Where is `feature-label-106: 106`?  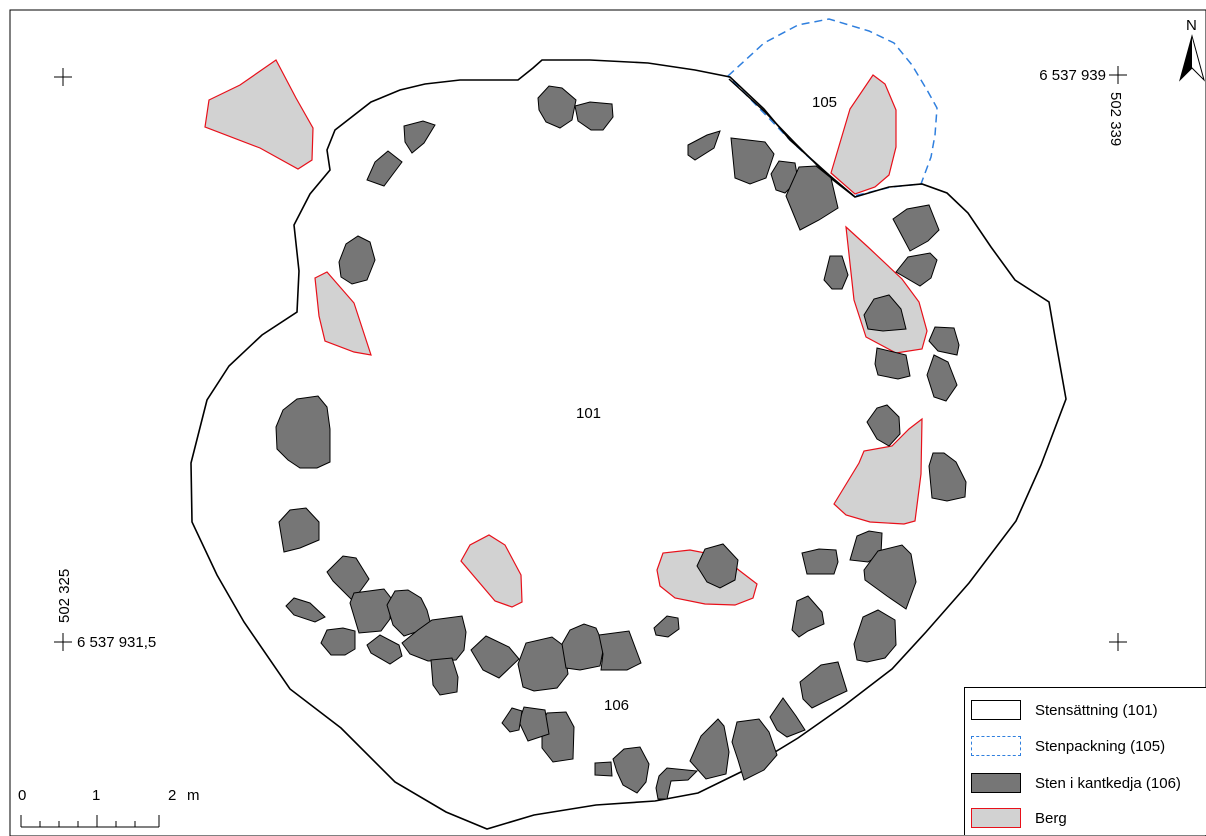
feature-label-106: 106 is located at coordinates (616, 705).